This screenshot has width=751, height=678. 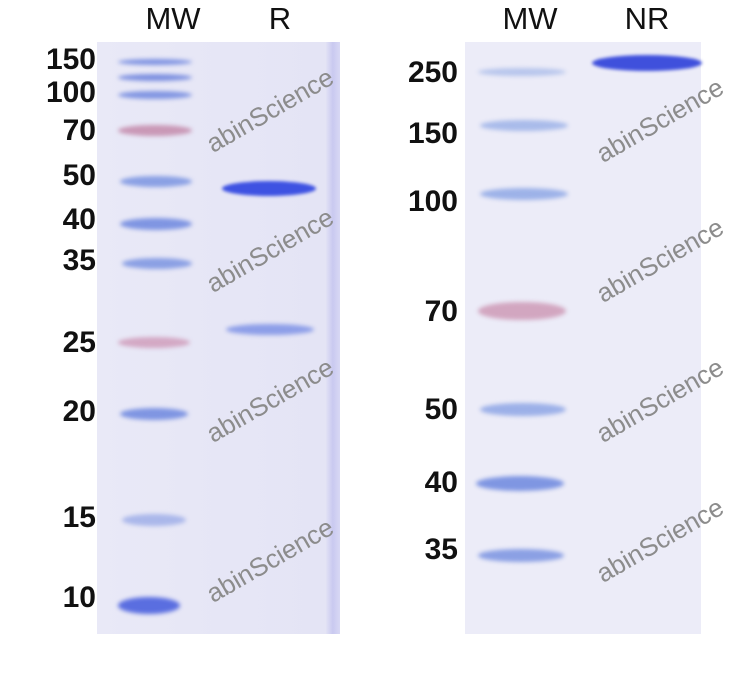 I want to click on marker-label-70: 70, so click(x=79, y=130).